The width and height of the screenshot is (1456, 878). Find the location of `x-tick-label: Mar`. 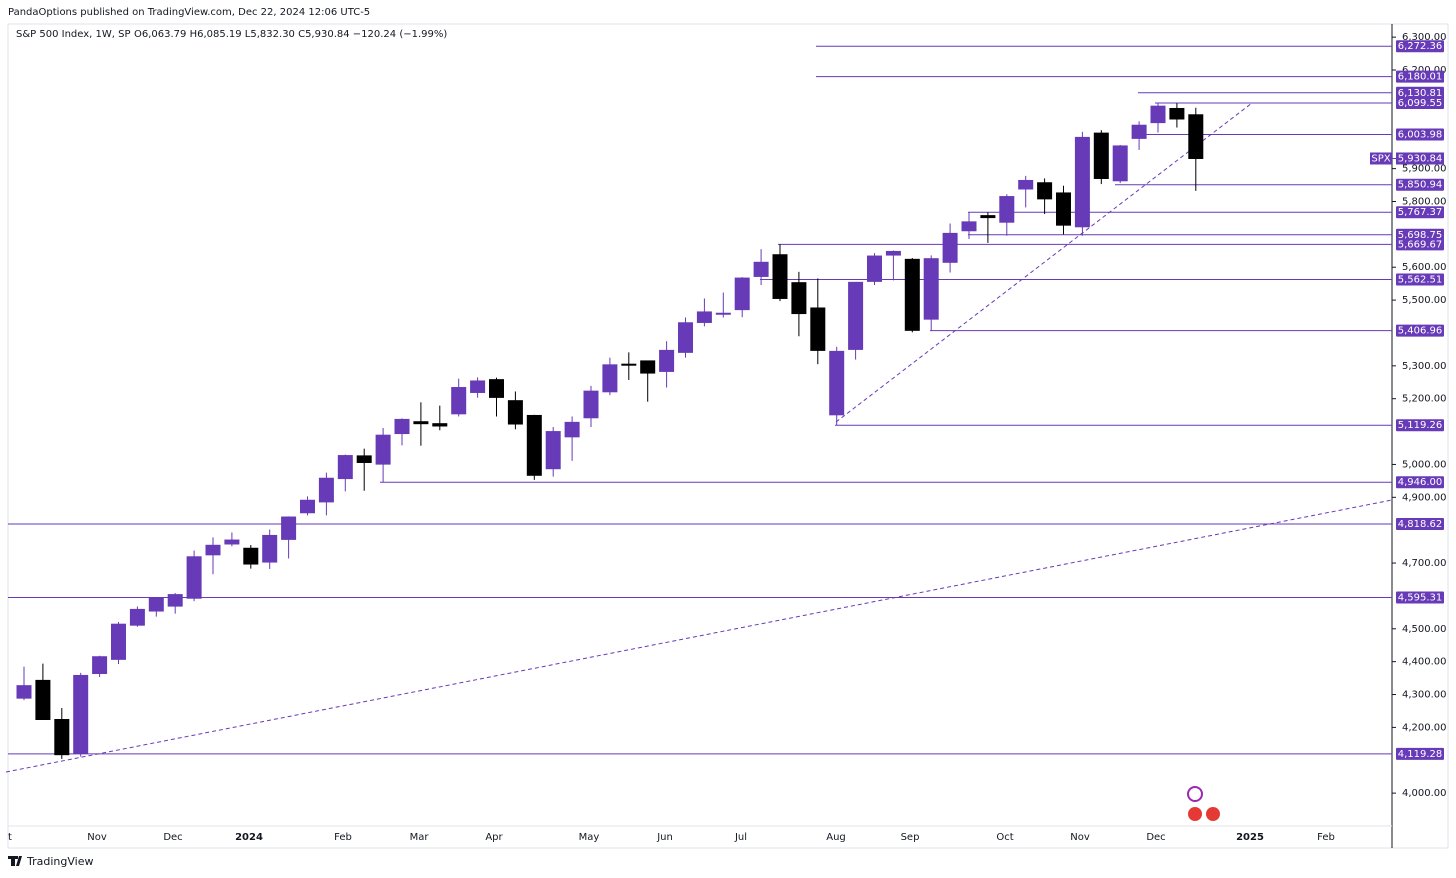

x-tick-label: Mar is located at coordinates (420, 837).